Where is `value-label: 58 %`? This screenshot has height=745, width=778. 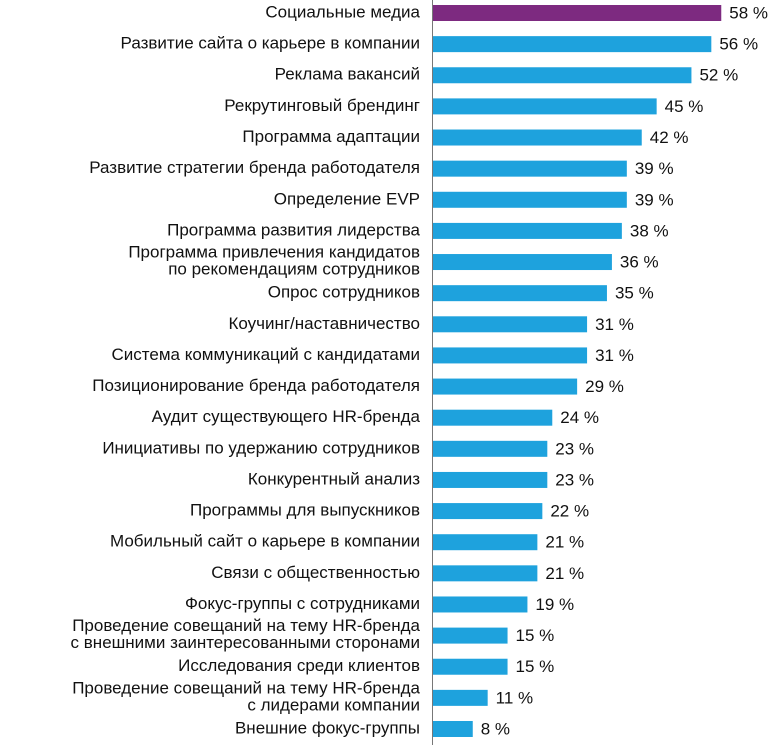
value-label: 58 % is located at coordinates (748, 12).